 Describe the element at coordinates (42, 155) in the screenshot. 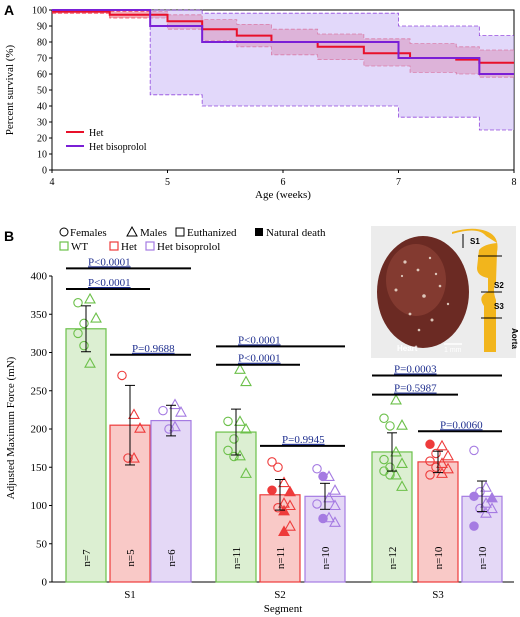

I see `y-tick-label: 10` at that location.